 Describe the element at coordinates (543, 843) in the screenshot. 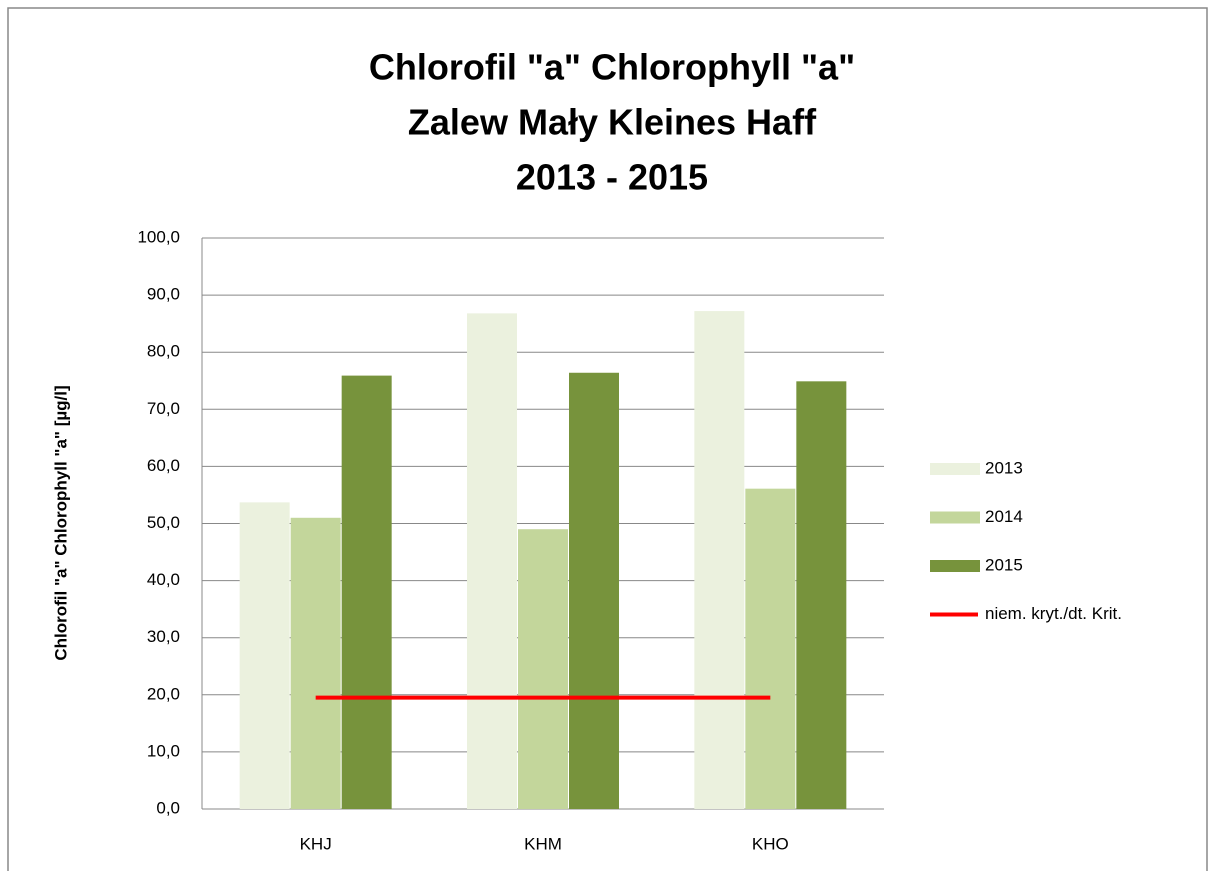

I see `x-tick-label: KHM` at that location.